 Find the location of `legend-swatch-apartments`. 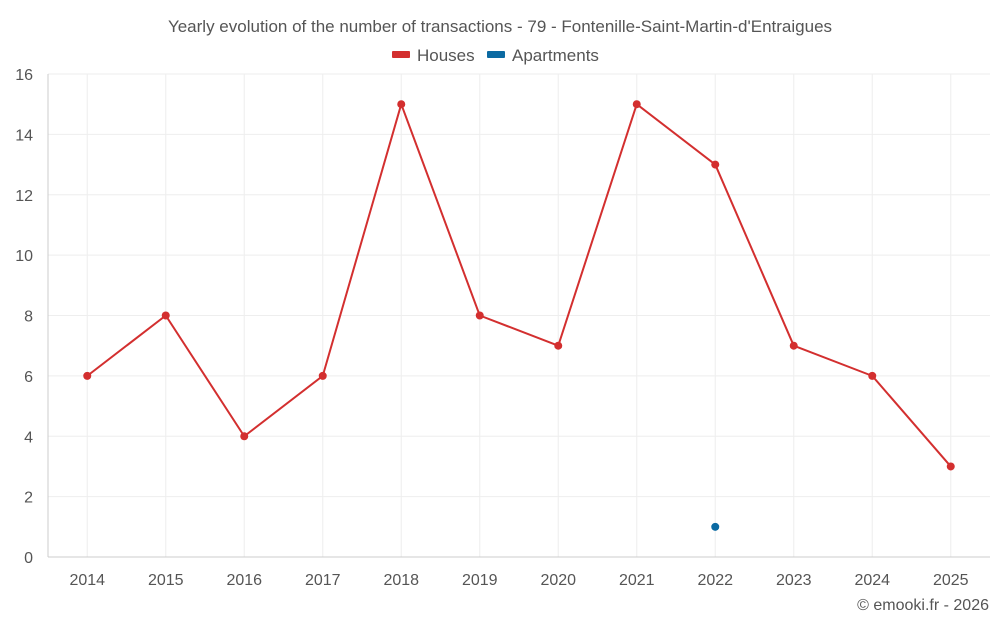

legend-swatch-apartments is located at coordinates (496, 54).